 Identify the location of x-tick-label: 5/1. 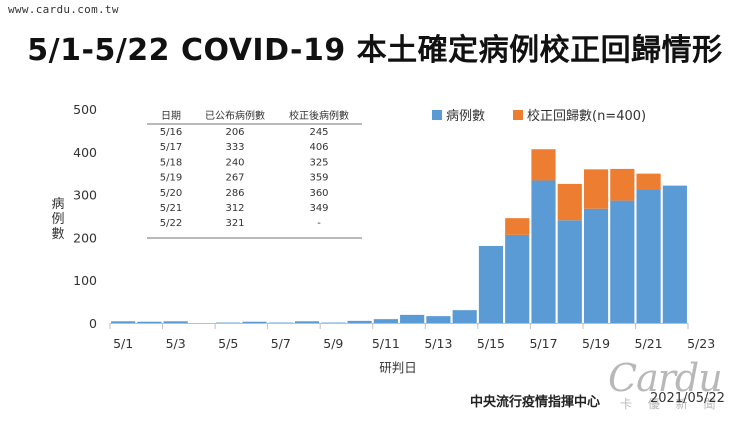
(123, 343).